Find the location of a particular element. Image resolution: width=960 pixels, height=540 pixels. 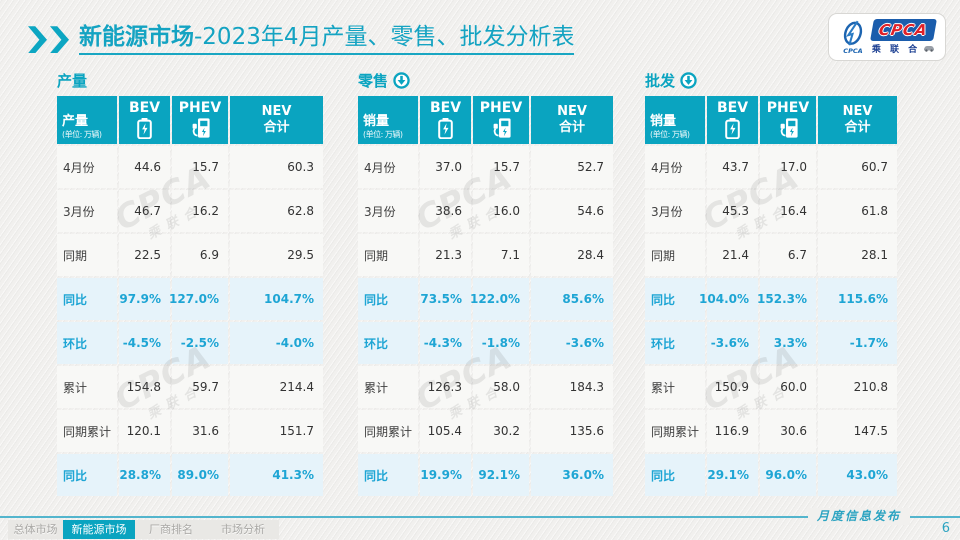

table-cell: 7.1 is located at coordinates (501, 255).